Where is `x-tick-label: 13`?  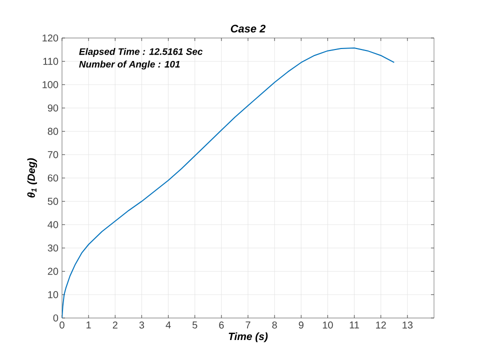 x-tick-label: 13 is located at coordinates (407, 325).